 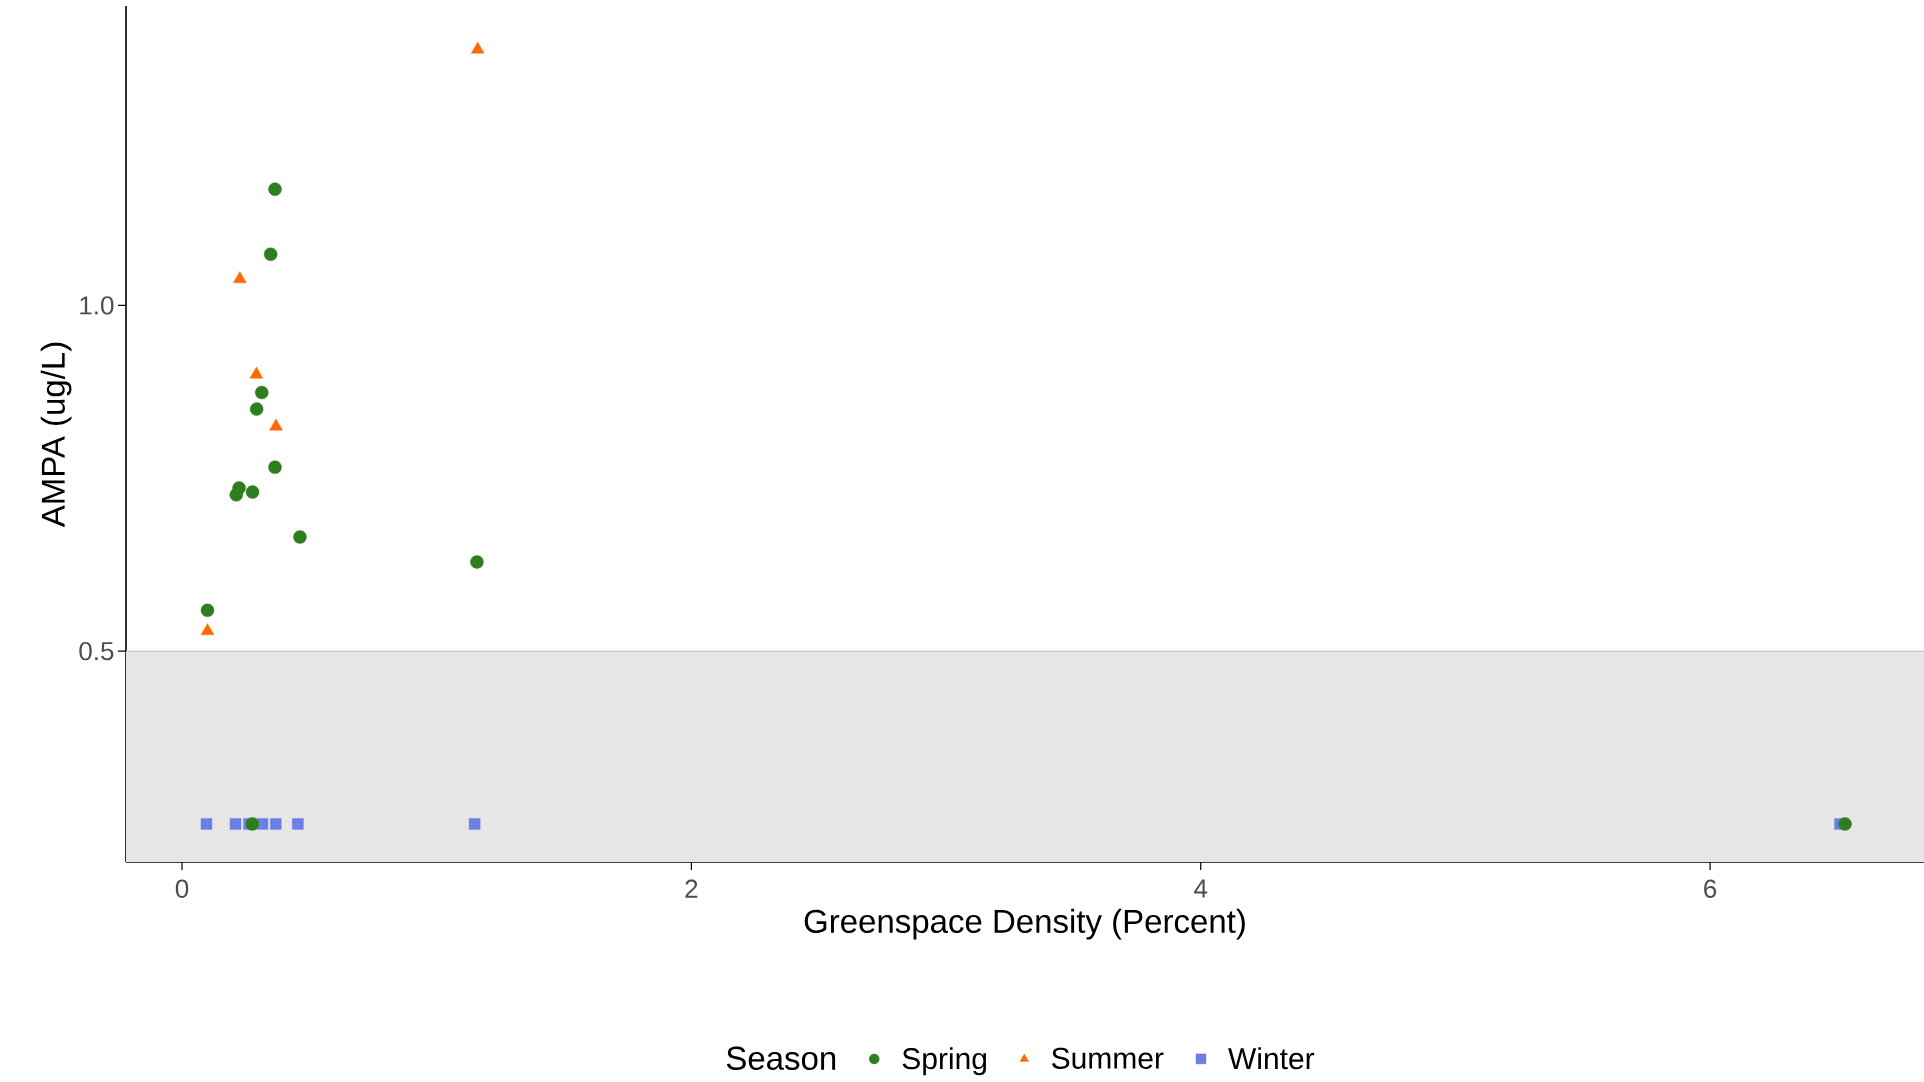 What do you see at coordinates (96, 651) in the screenshot?
I see `y-tick-label: 0.5` at bounding box center [96, 651].